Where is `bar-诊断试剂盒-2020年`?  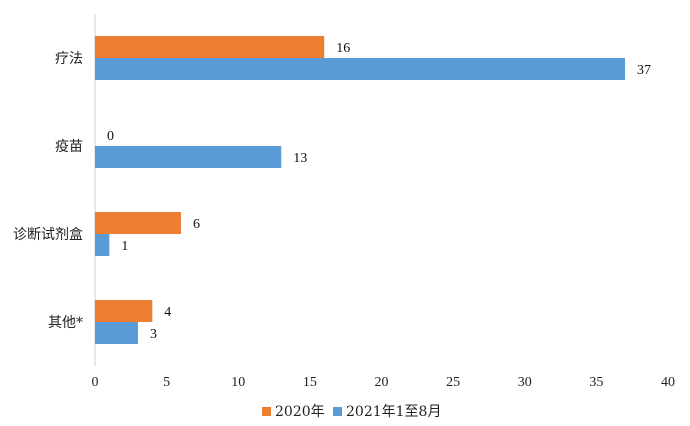 bar-诊断试剂盒-2020年 is located at coordinates (138, 223).